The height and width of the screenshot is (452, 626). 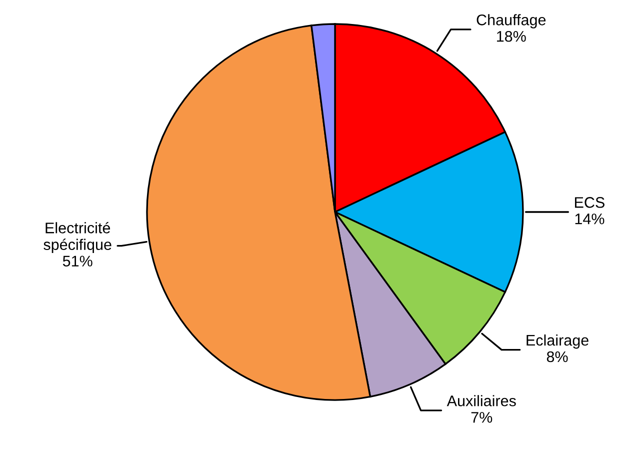 What do you see at coordinates (481, 417) in the screenshot?
I see `data-label: 7%` at bounding box center [481, 417].